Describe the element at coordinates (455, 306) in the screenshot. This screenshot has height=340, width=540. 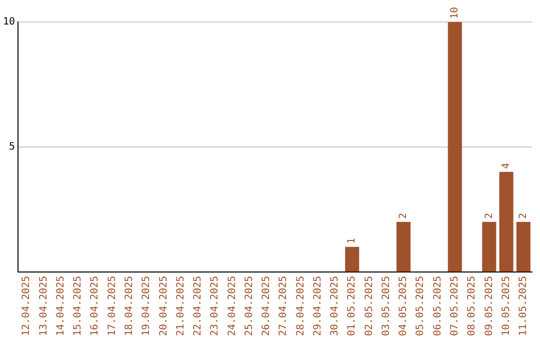
I see `x-tick-label: 07.05.2025` at that location.